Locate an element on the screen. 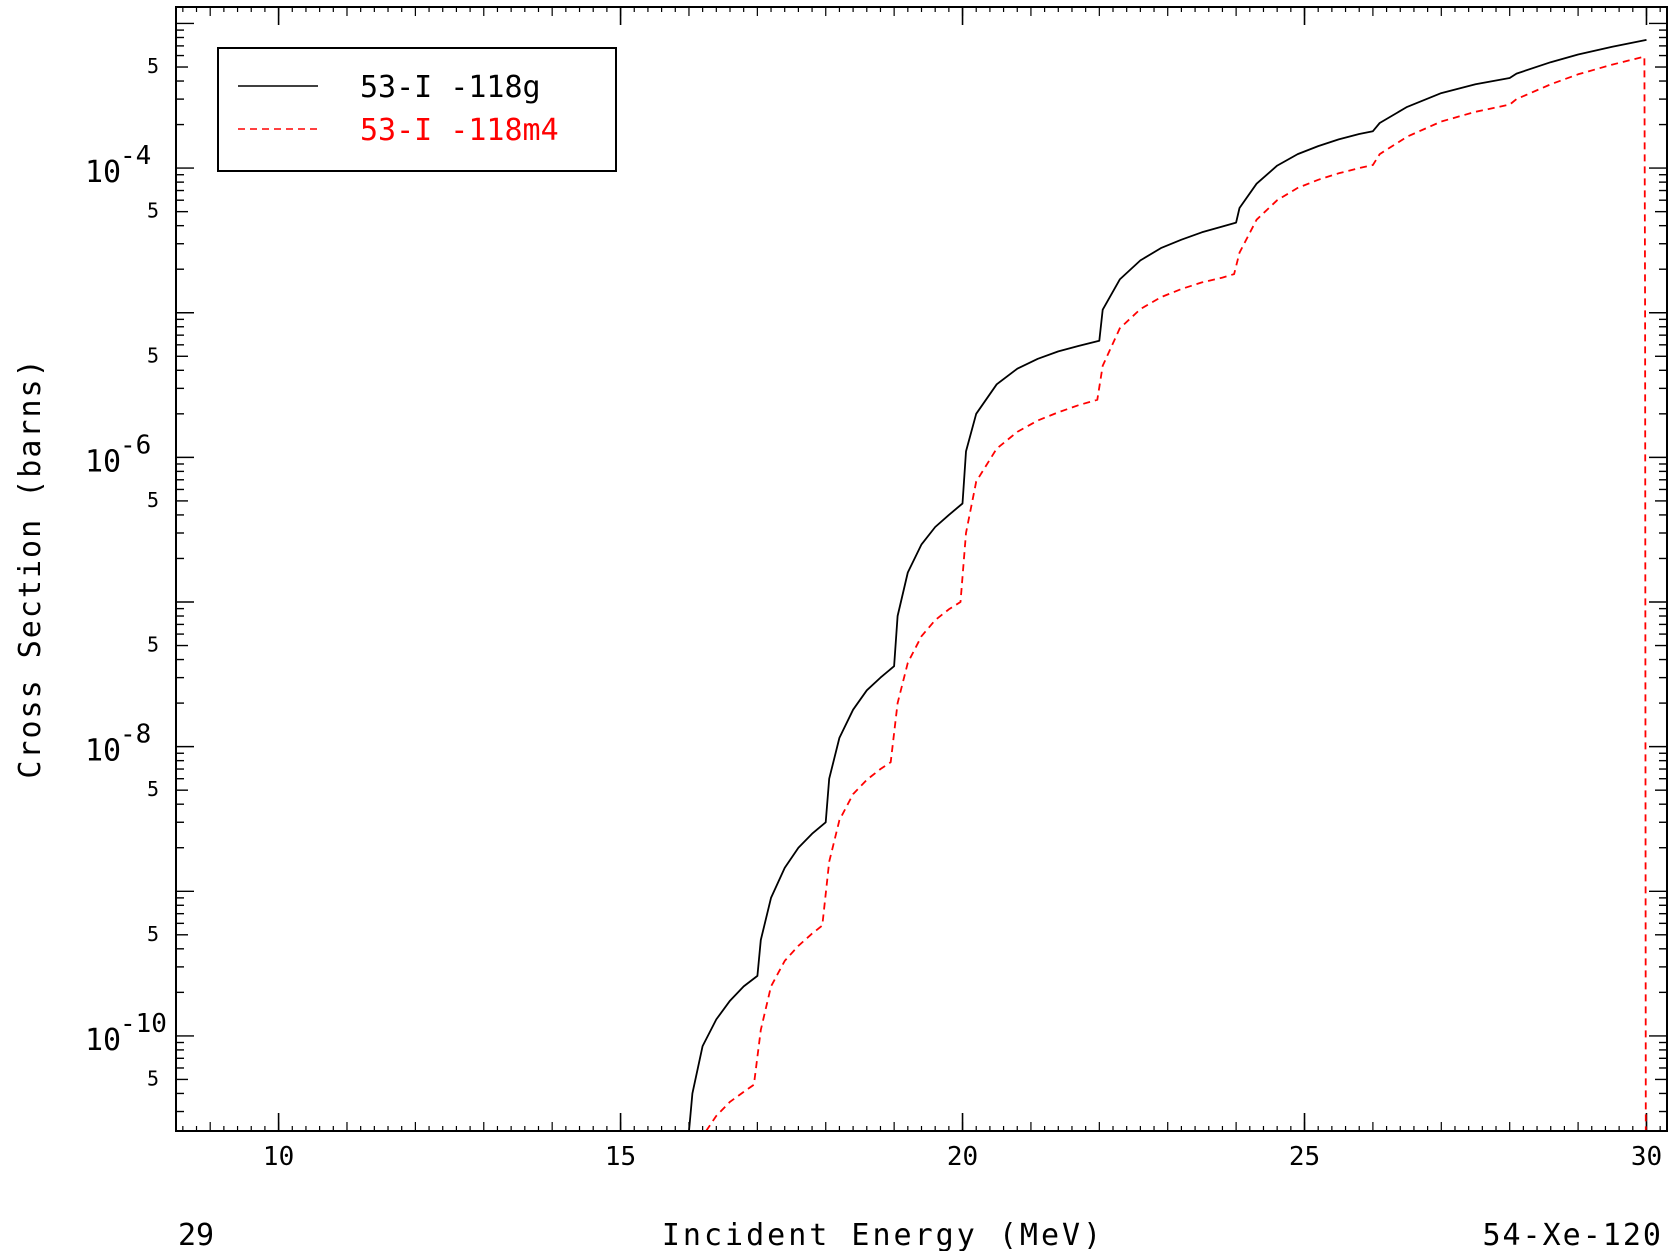 The height and width of the screenshot is (1251, 1675). x-tick-label: 30 is located at coordinates (1646, 1157).